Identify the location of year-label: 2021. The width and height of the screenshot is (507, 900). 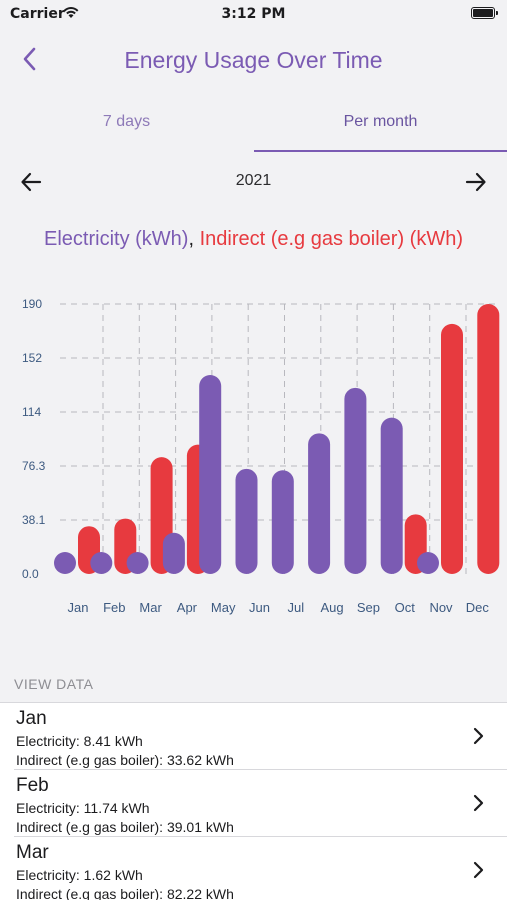
(253, 180).